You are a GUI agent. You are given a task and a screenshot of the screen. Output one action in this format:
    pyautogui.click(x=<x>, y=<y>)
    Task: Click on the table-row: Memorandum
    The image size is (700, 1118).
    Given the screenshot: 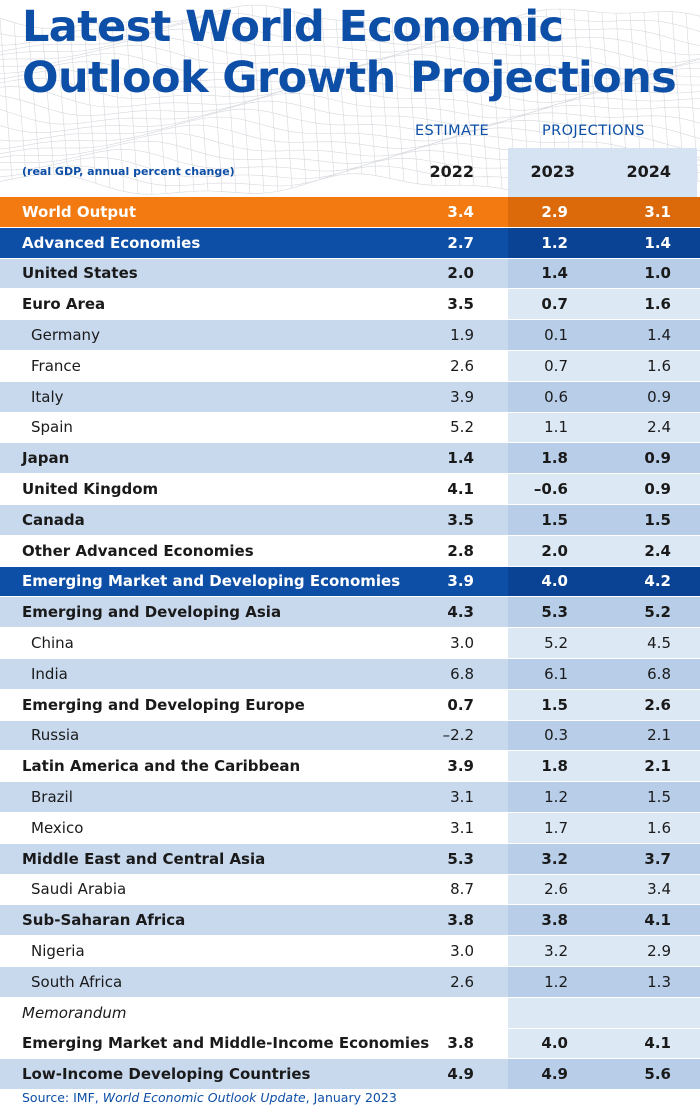 What is the action you would take?
    pyautogui.click(x=350, y=1013)
    